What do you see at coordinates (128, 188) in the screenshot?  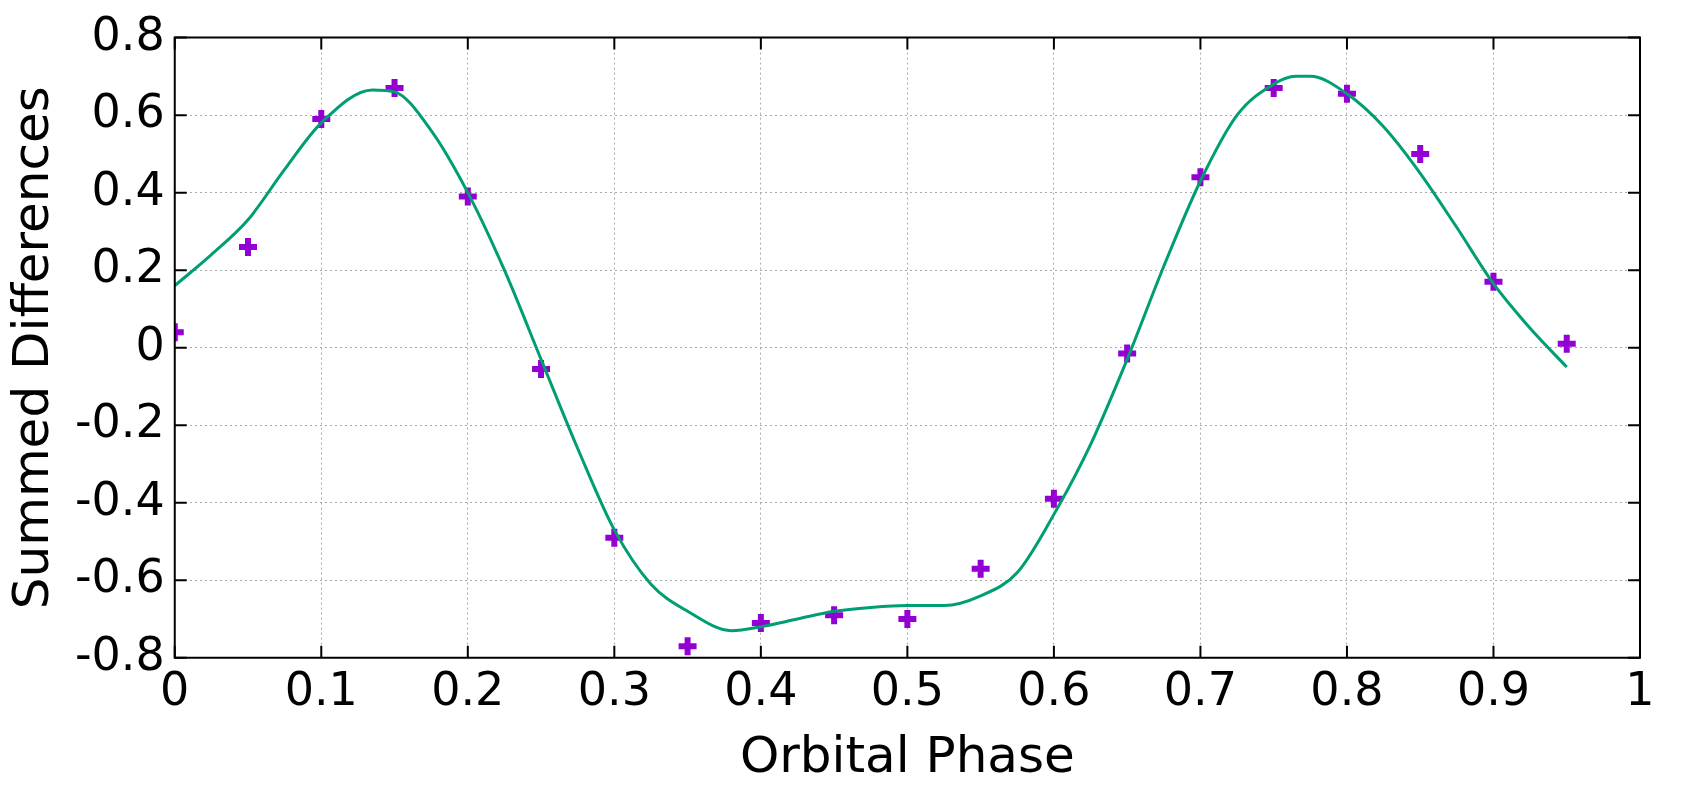 I see `y-tick-label: 0.4` at bounding box center [128, 188].